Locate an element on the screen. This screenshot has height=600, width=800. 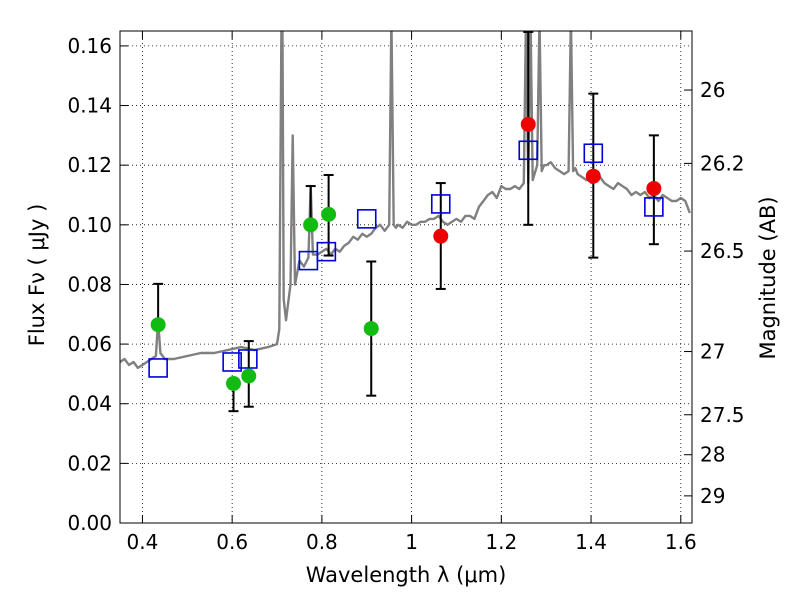
y-tick-label: 0.02 is located at coordinates (89, 463).